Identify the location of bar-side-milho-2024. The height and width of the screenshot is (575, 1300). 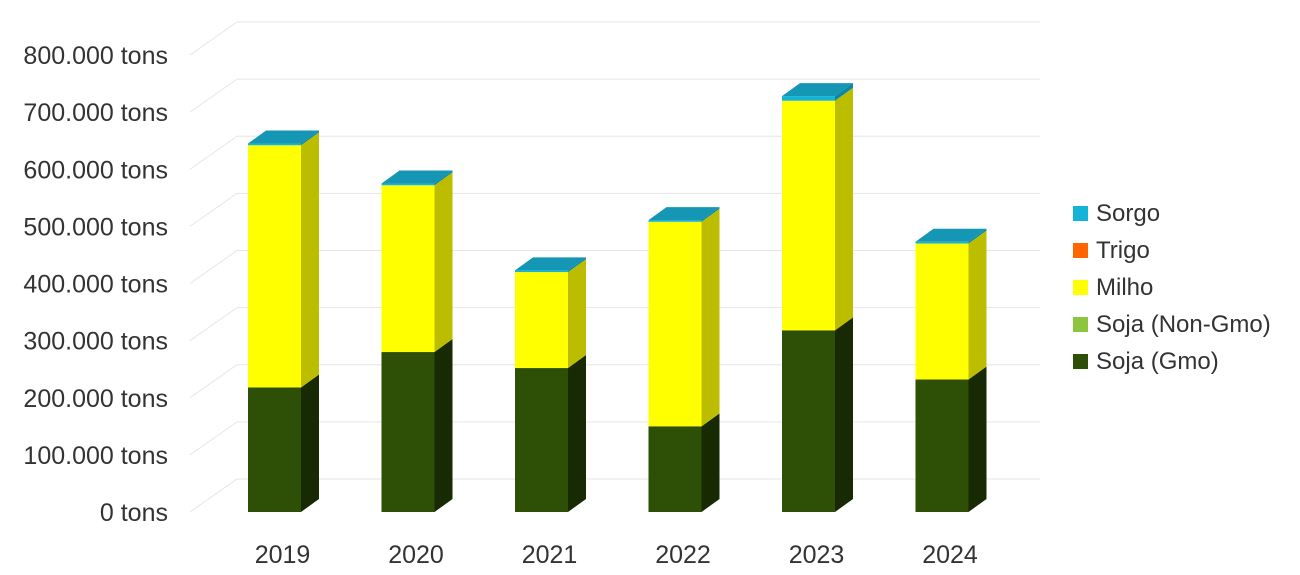
(977, 305).